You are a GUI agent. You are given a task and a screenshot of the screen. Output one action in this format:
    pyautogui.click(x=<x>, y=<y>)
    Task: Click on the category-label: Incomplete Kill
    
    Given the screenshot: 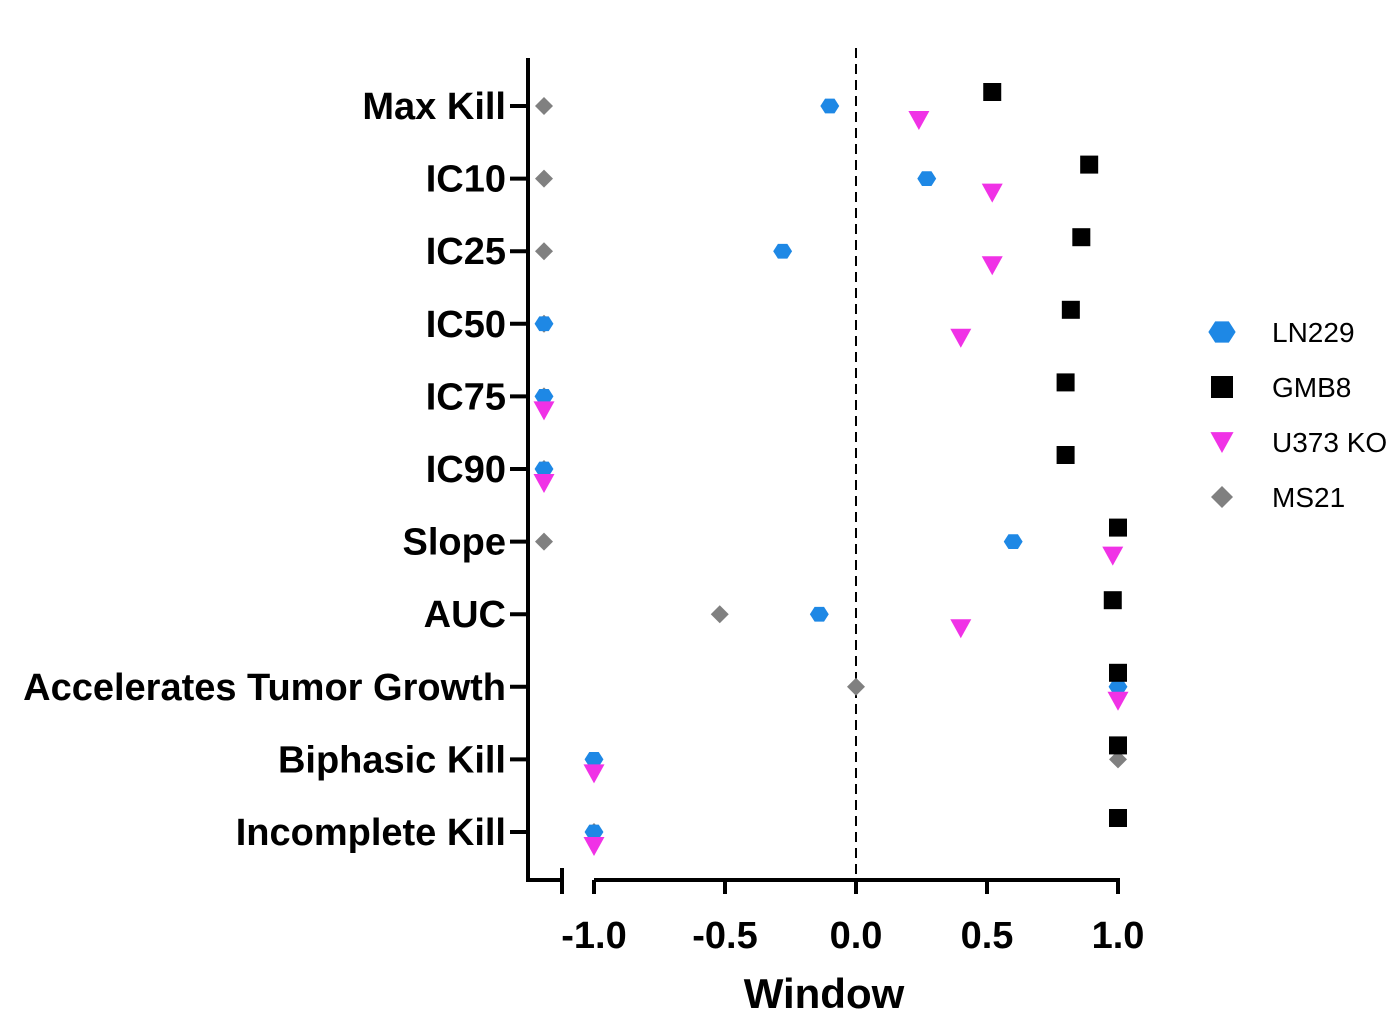 What is the action you would take?
    pyautogui.click(x=371, y=833)
    